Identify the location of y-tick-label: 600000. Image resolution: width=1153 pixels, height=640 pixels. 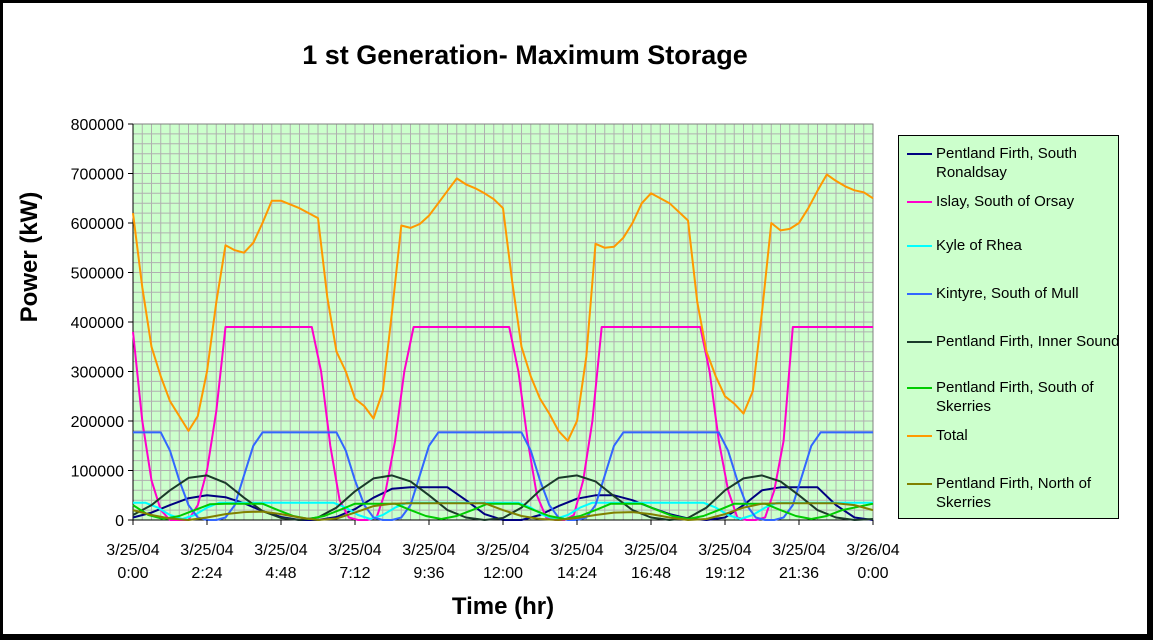
(97, 224).